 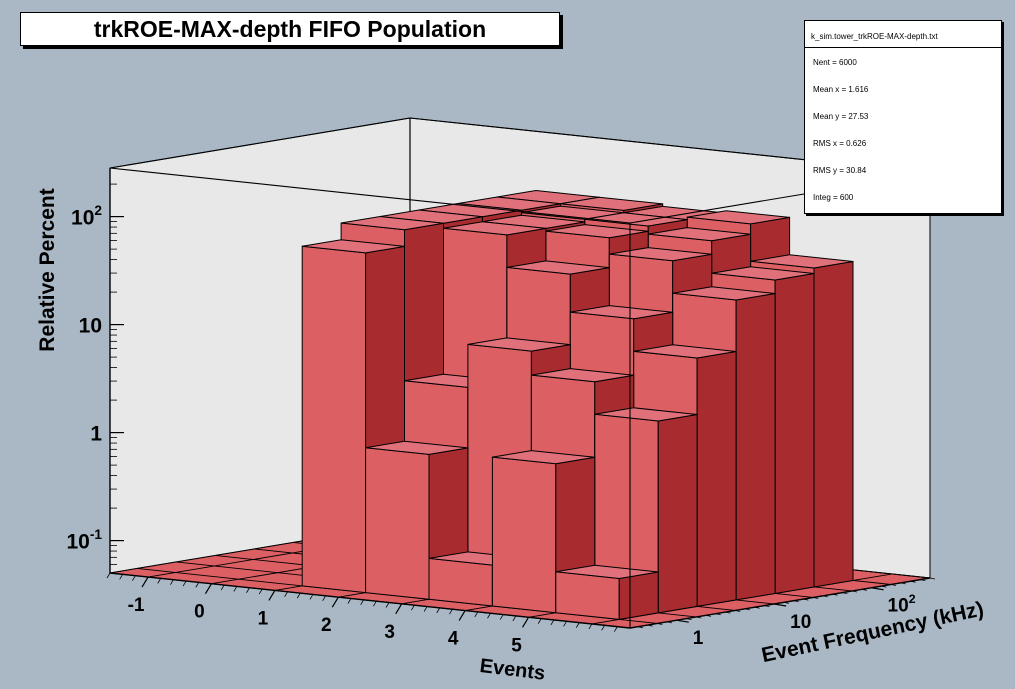 What do you see at coordinates (833, 197) in the screenshot?
I see `stats-integral: Integ = 600` at bounding box center [833, 197].